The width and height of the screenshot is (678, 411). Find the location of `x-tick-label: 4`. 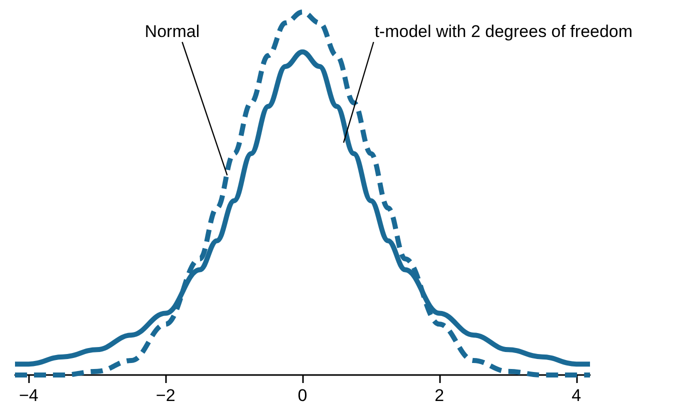

x-tick-label: 4 is located at coordinates (577, 395).